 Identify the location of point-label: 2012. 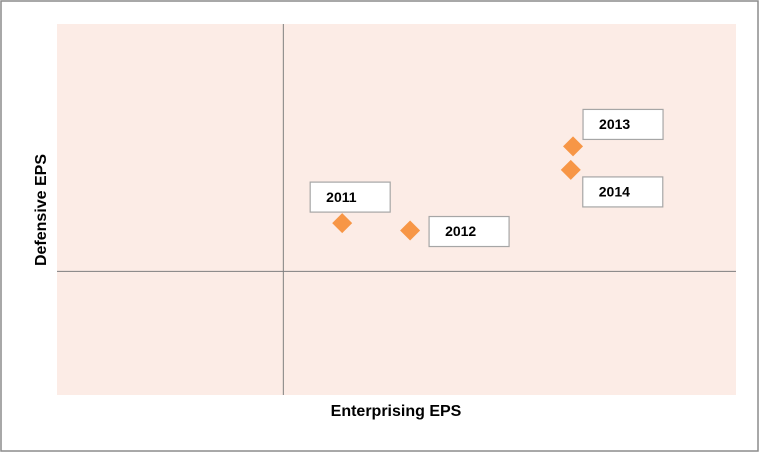
(460, 231).